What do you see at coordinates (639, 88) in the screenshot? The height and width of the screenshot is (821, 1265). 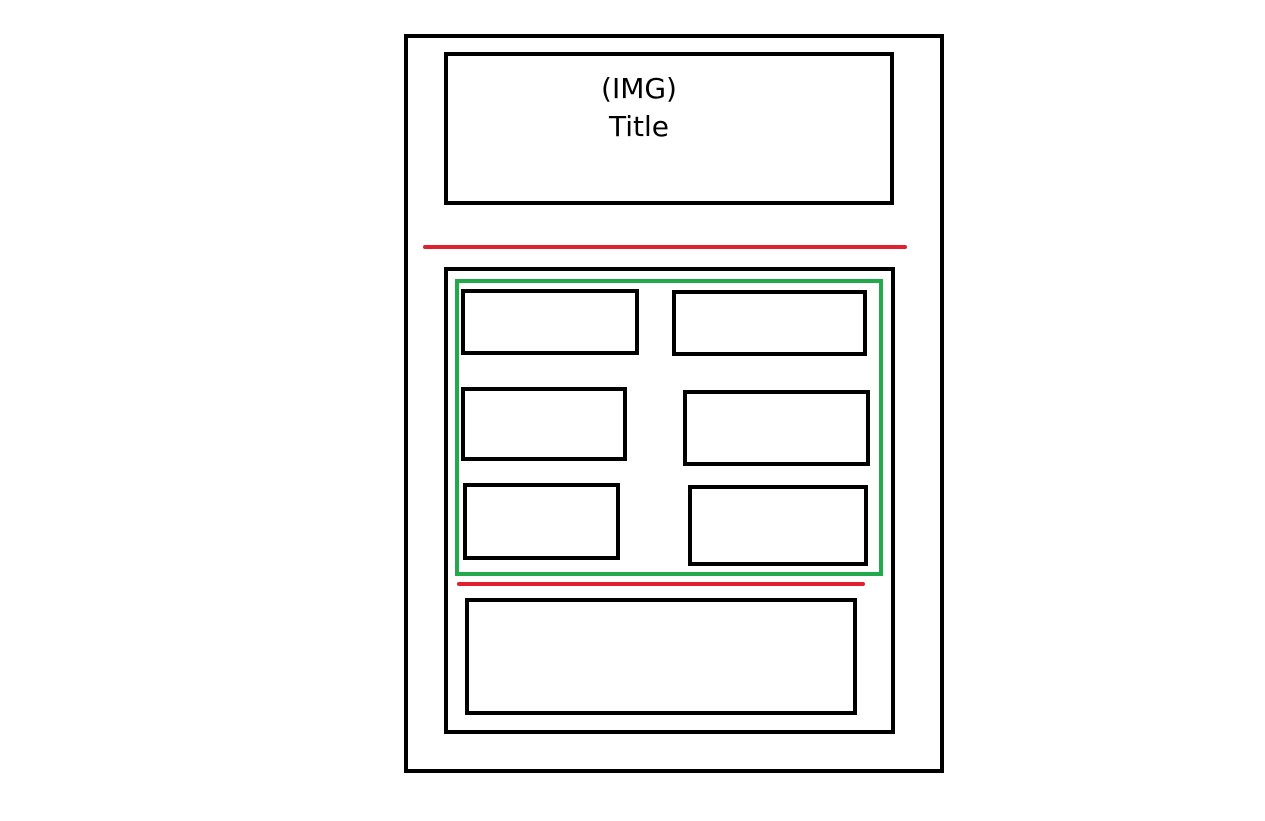 I see `image-placeholder-label: (IMG)` at bounding box center [639, 88].